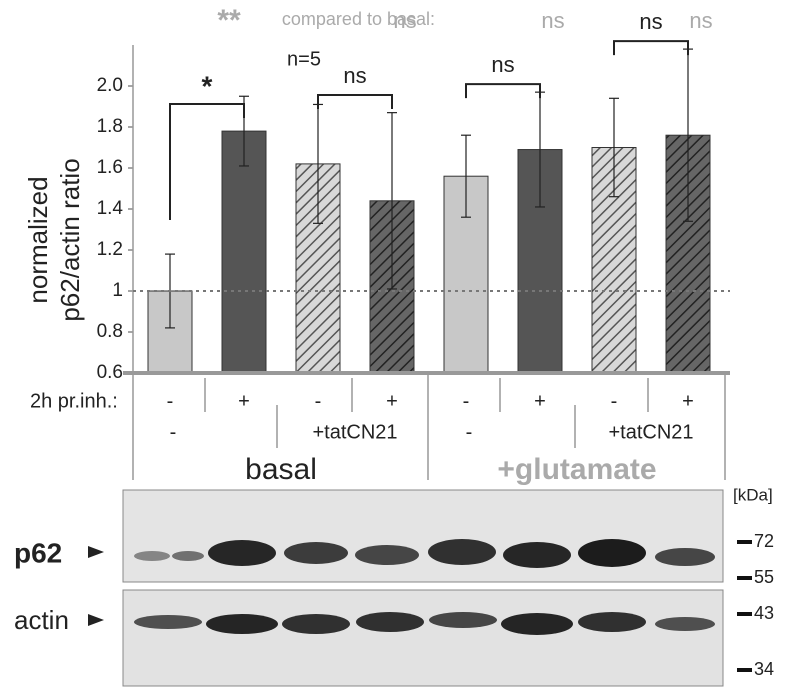  I want to click on y-tick-label: 1.6, so click(110, 167).